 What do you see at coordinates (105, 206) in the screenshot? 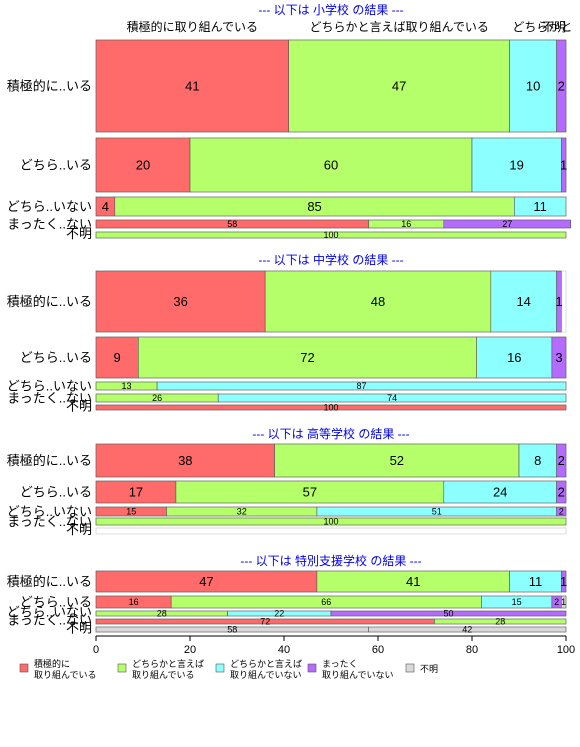
I see `data-label: 4` at bounding box center [105, 206].